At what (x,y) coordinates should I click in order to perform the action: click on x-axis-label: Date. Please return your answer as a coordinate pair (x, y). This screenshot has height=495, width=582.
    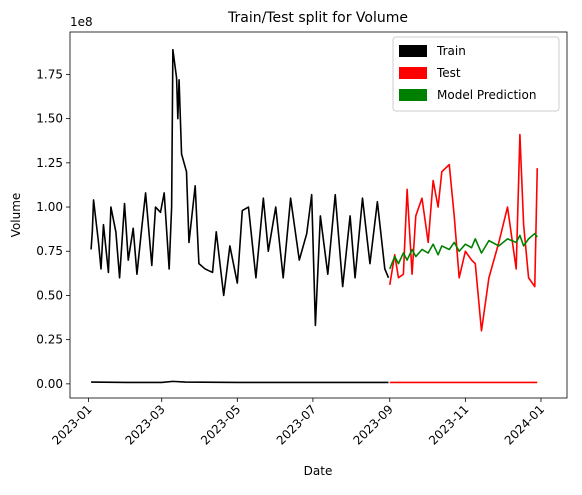
    Looking at the image, I should click on (318, 471).